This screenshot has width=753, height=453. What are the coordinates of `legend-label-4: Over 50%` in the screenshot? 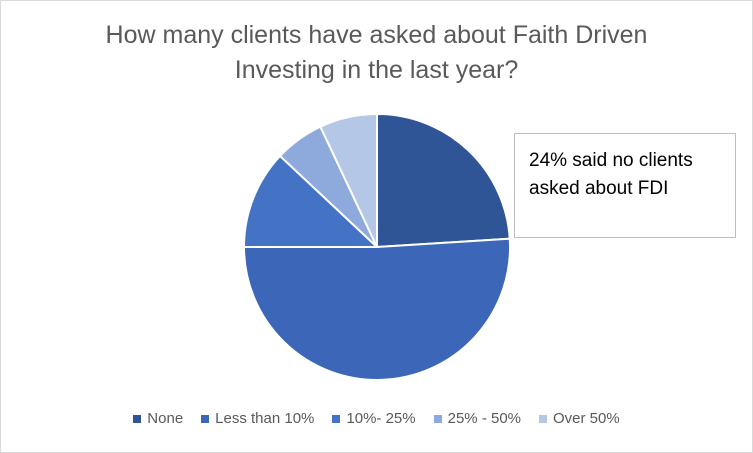 It's located at (586, 418).